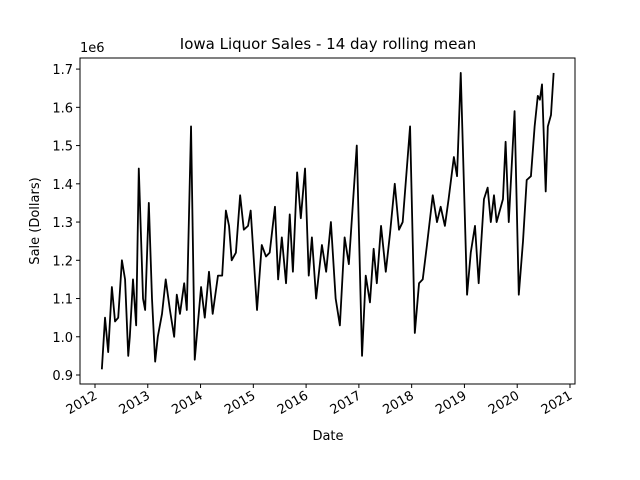  I want to click on x-axis-label: Date, so click(327, 436).